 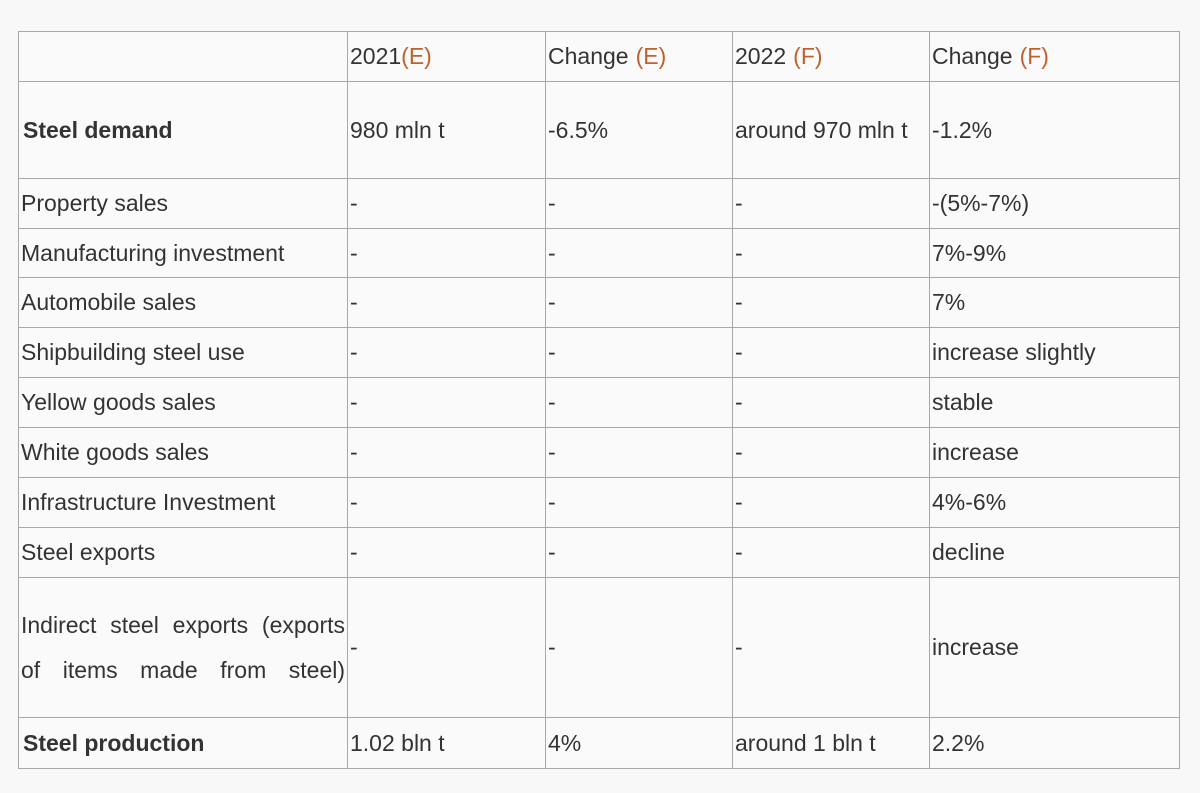 I want to click on row-label: White goods sales, so click(x=183, y=452).